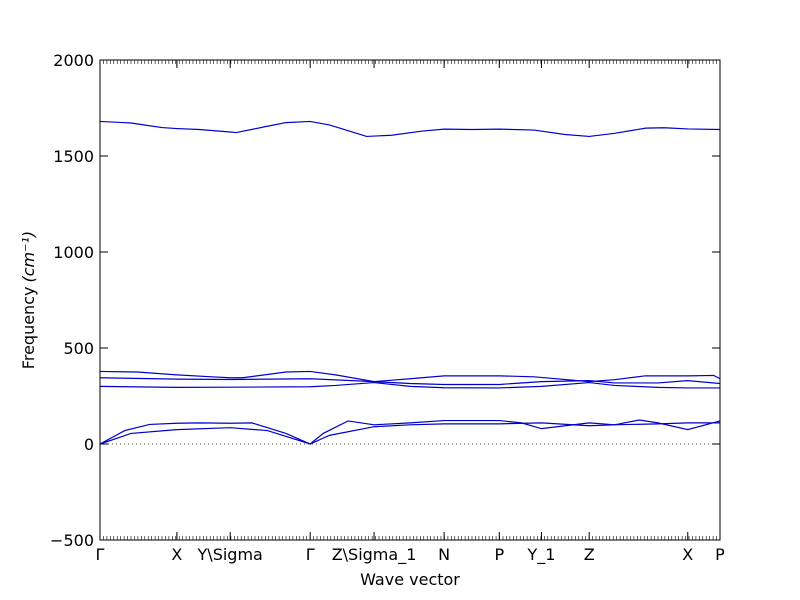 The image size is (800, 600). I want to click on y-axis-label-text: Frequency, so click(28, 328).